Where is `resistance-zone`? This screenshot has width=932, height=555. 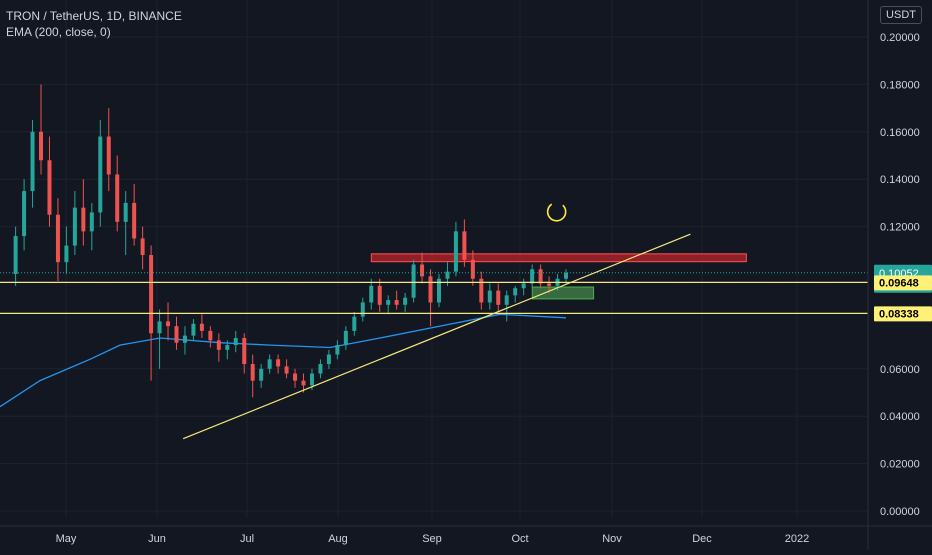 resistance-zone is located at coordinates (558, 258).